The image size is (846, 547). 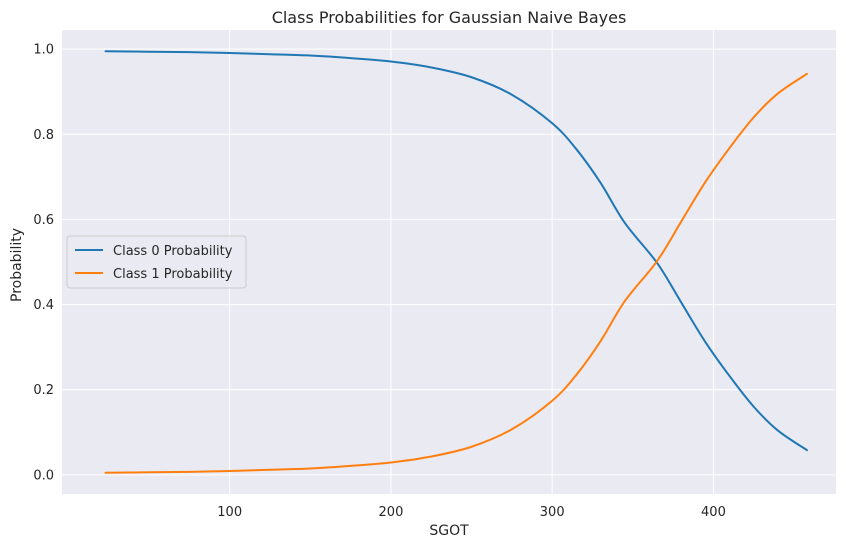 I want to click on x-tick-label: 400, so click(x=713, y=512).